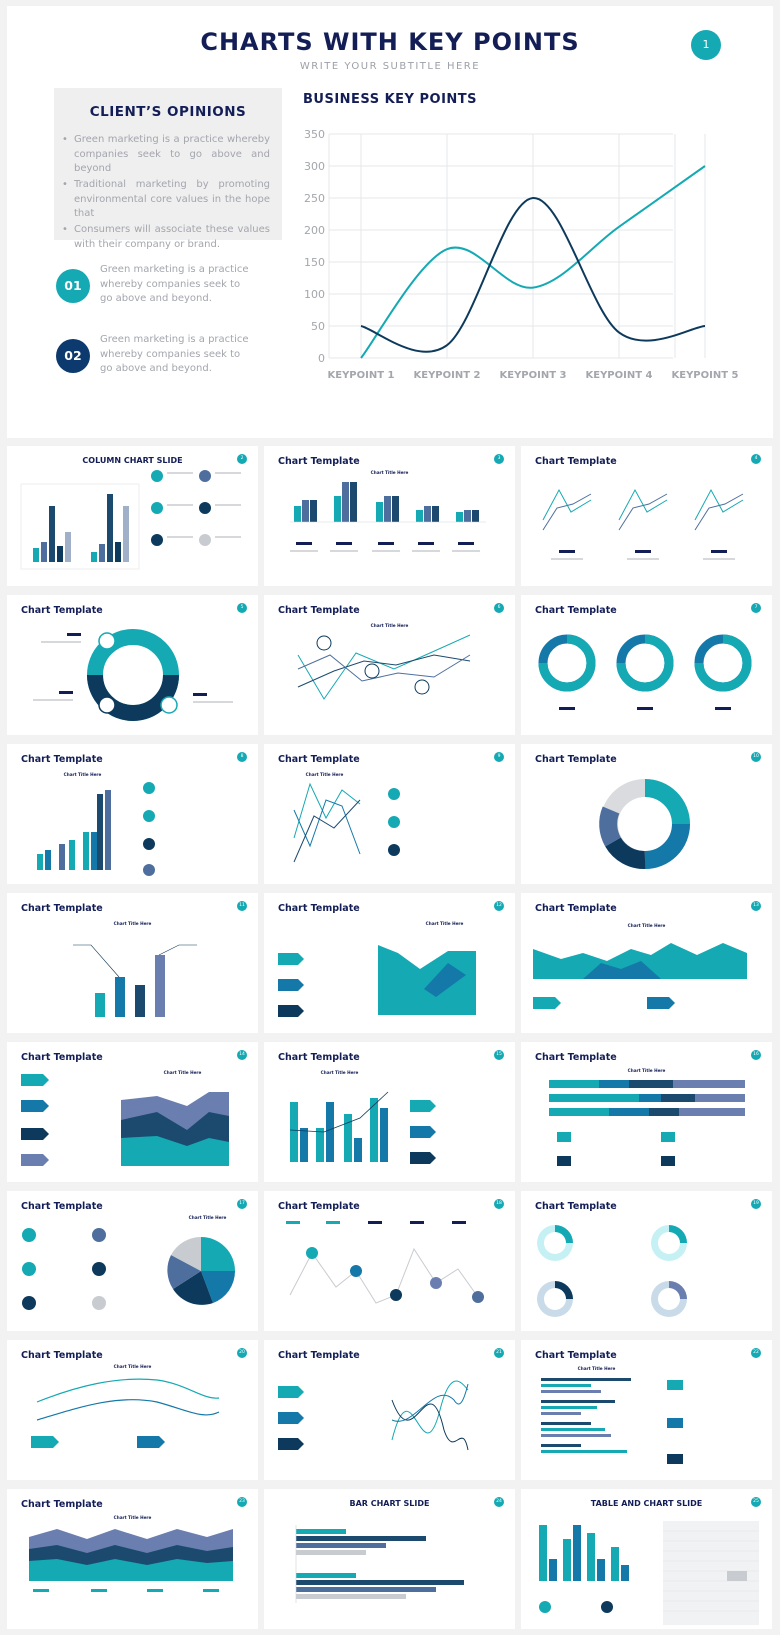  I want to click on thumbnail-area-shapes: Chart Template 12 Chart Title Here, so click(389, 963).